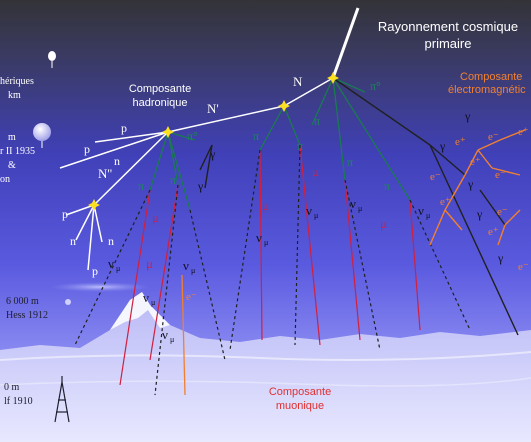  Describe the element at coordinates (17, 81) in the screenshot. I see `note-balloon-top-1: hériques` at that location.